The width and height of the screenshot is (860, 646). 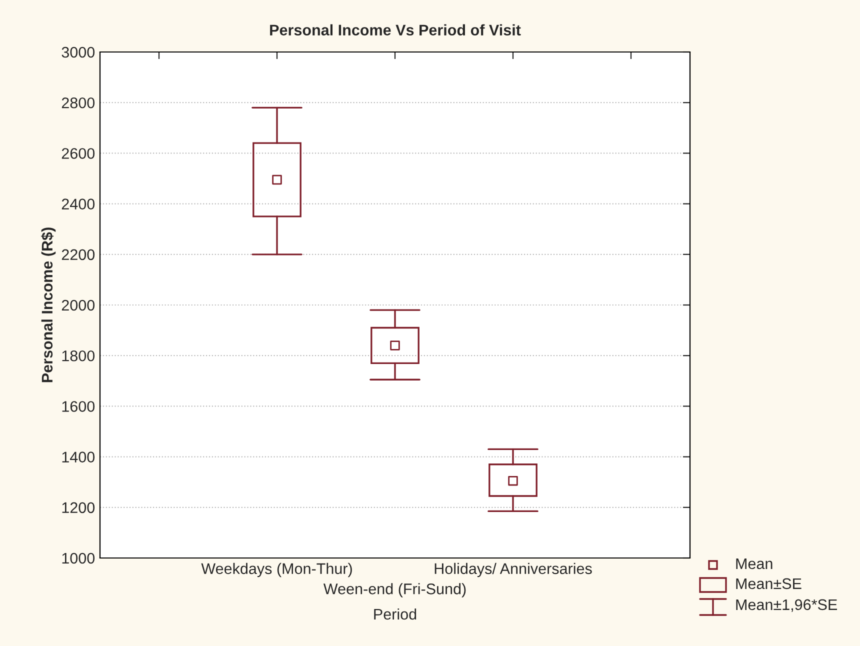 I want to click on chart-title: Personal Income Vs Period of Visit, so click(x=395, y=30).